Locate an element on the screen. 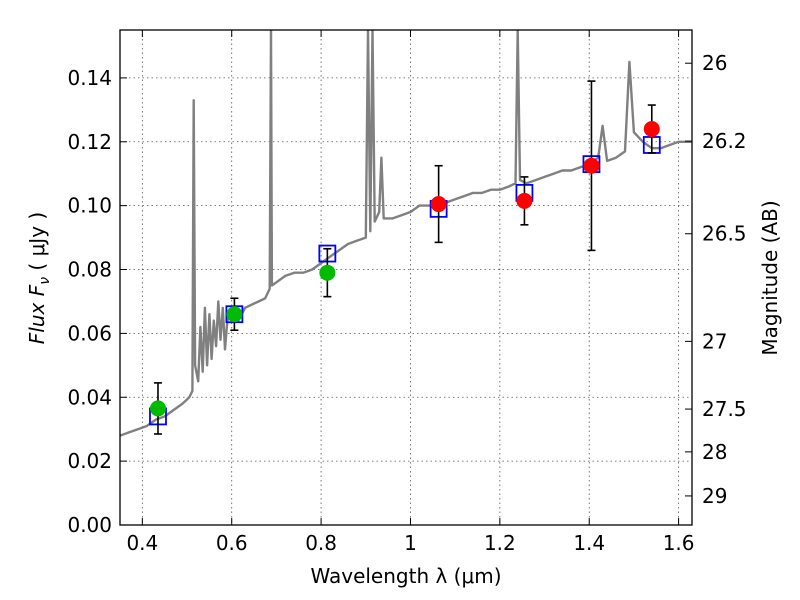  x-tick-label: 1 is located at coordinates (410, 543).